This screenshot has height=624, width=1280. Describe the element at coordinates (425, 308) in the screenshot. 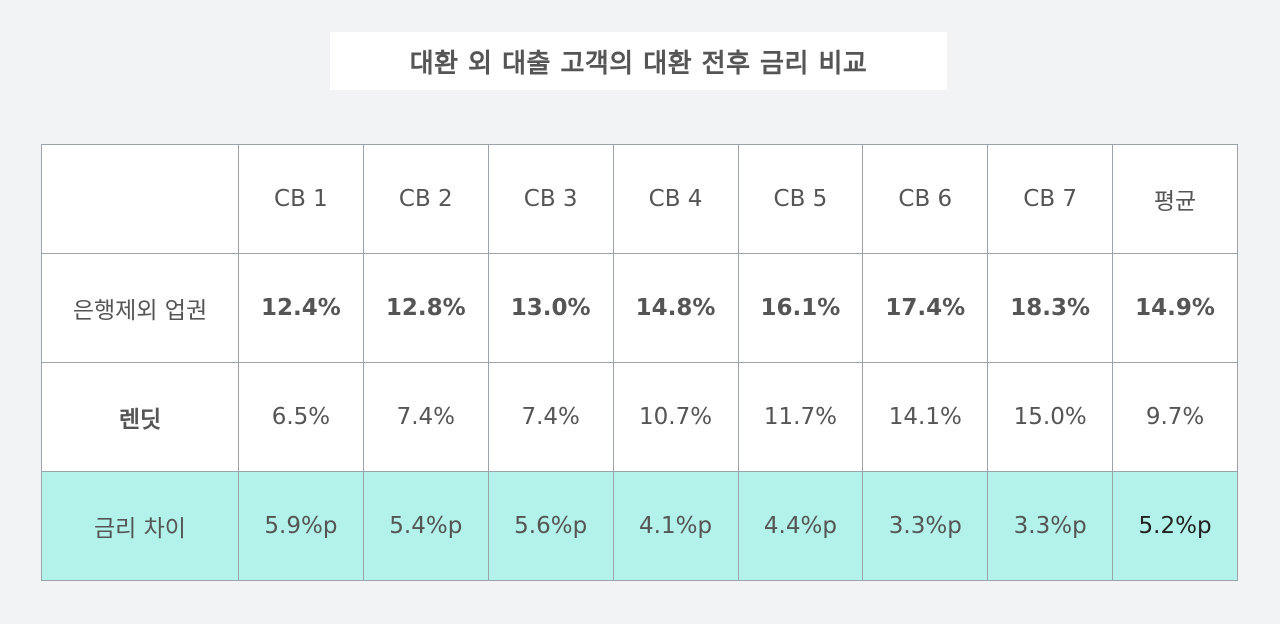

I see `cell-non-bank-cb2: 12.8%` at that location.